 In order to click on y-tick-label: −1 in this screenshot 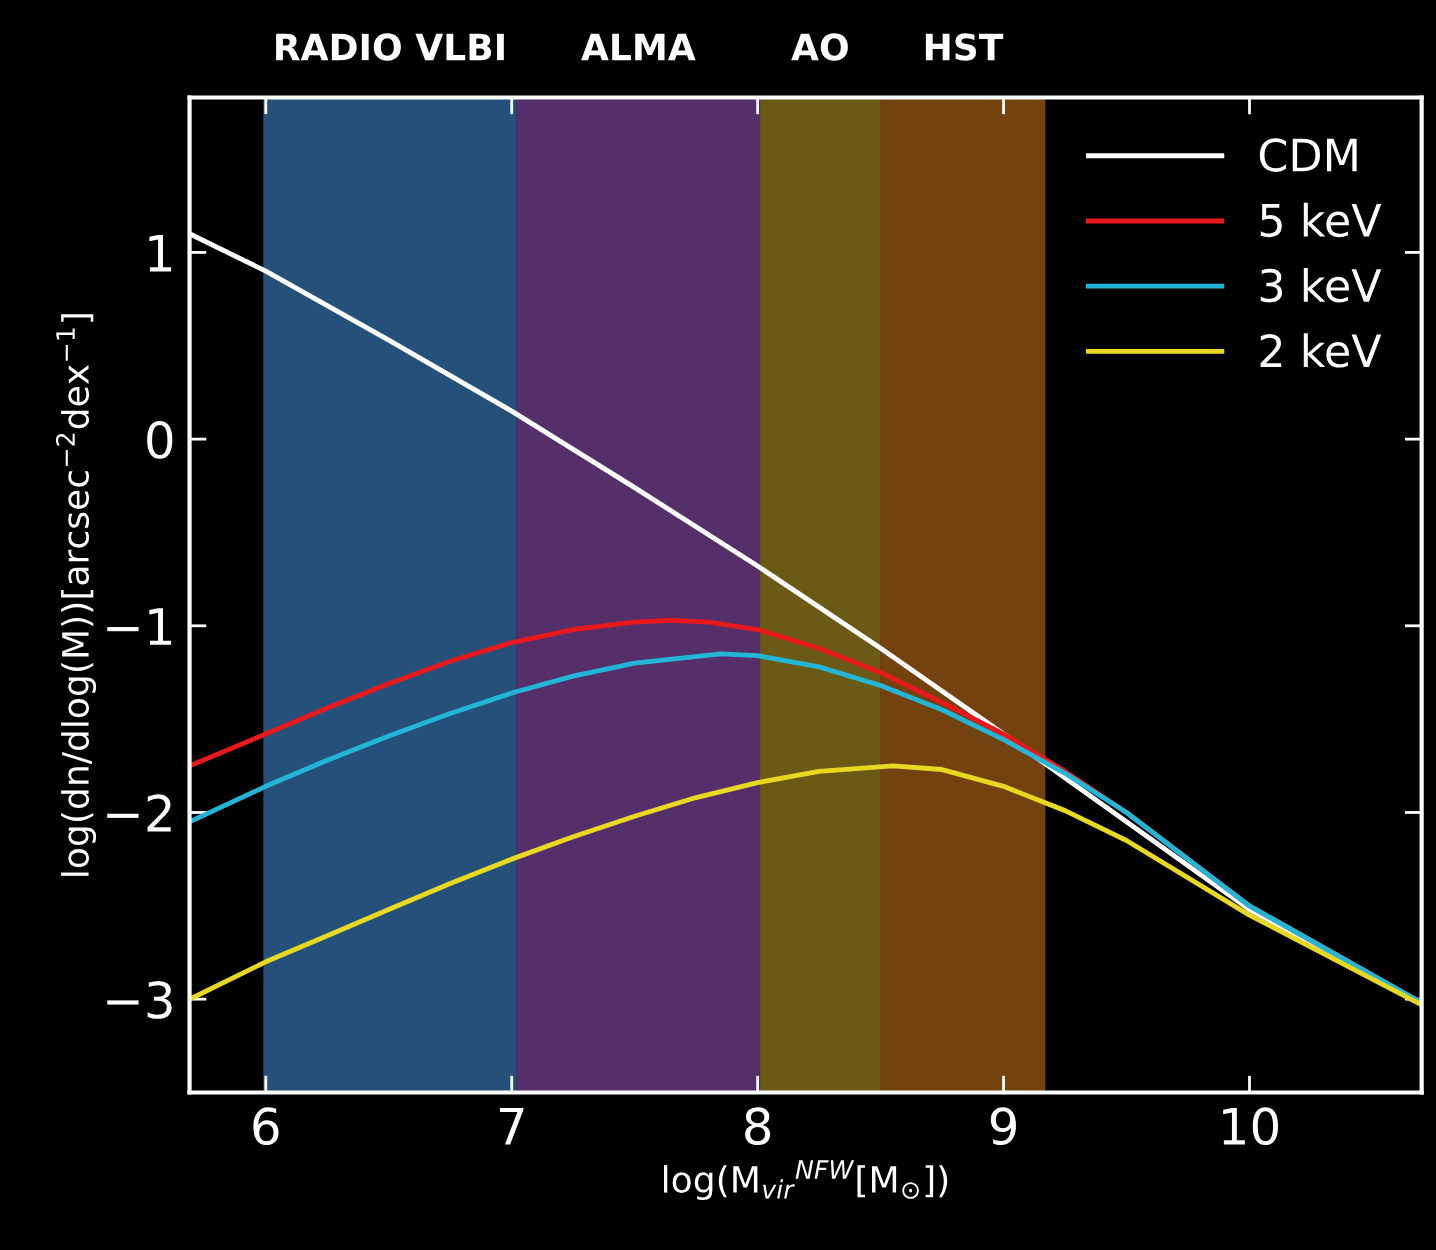, I will do `click(139, 626)`.